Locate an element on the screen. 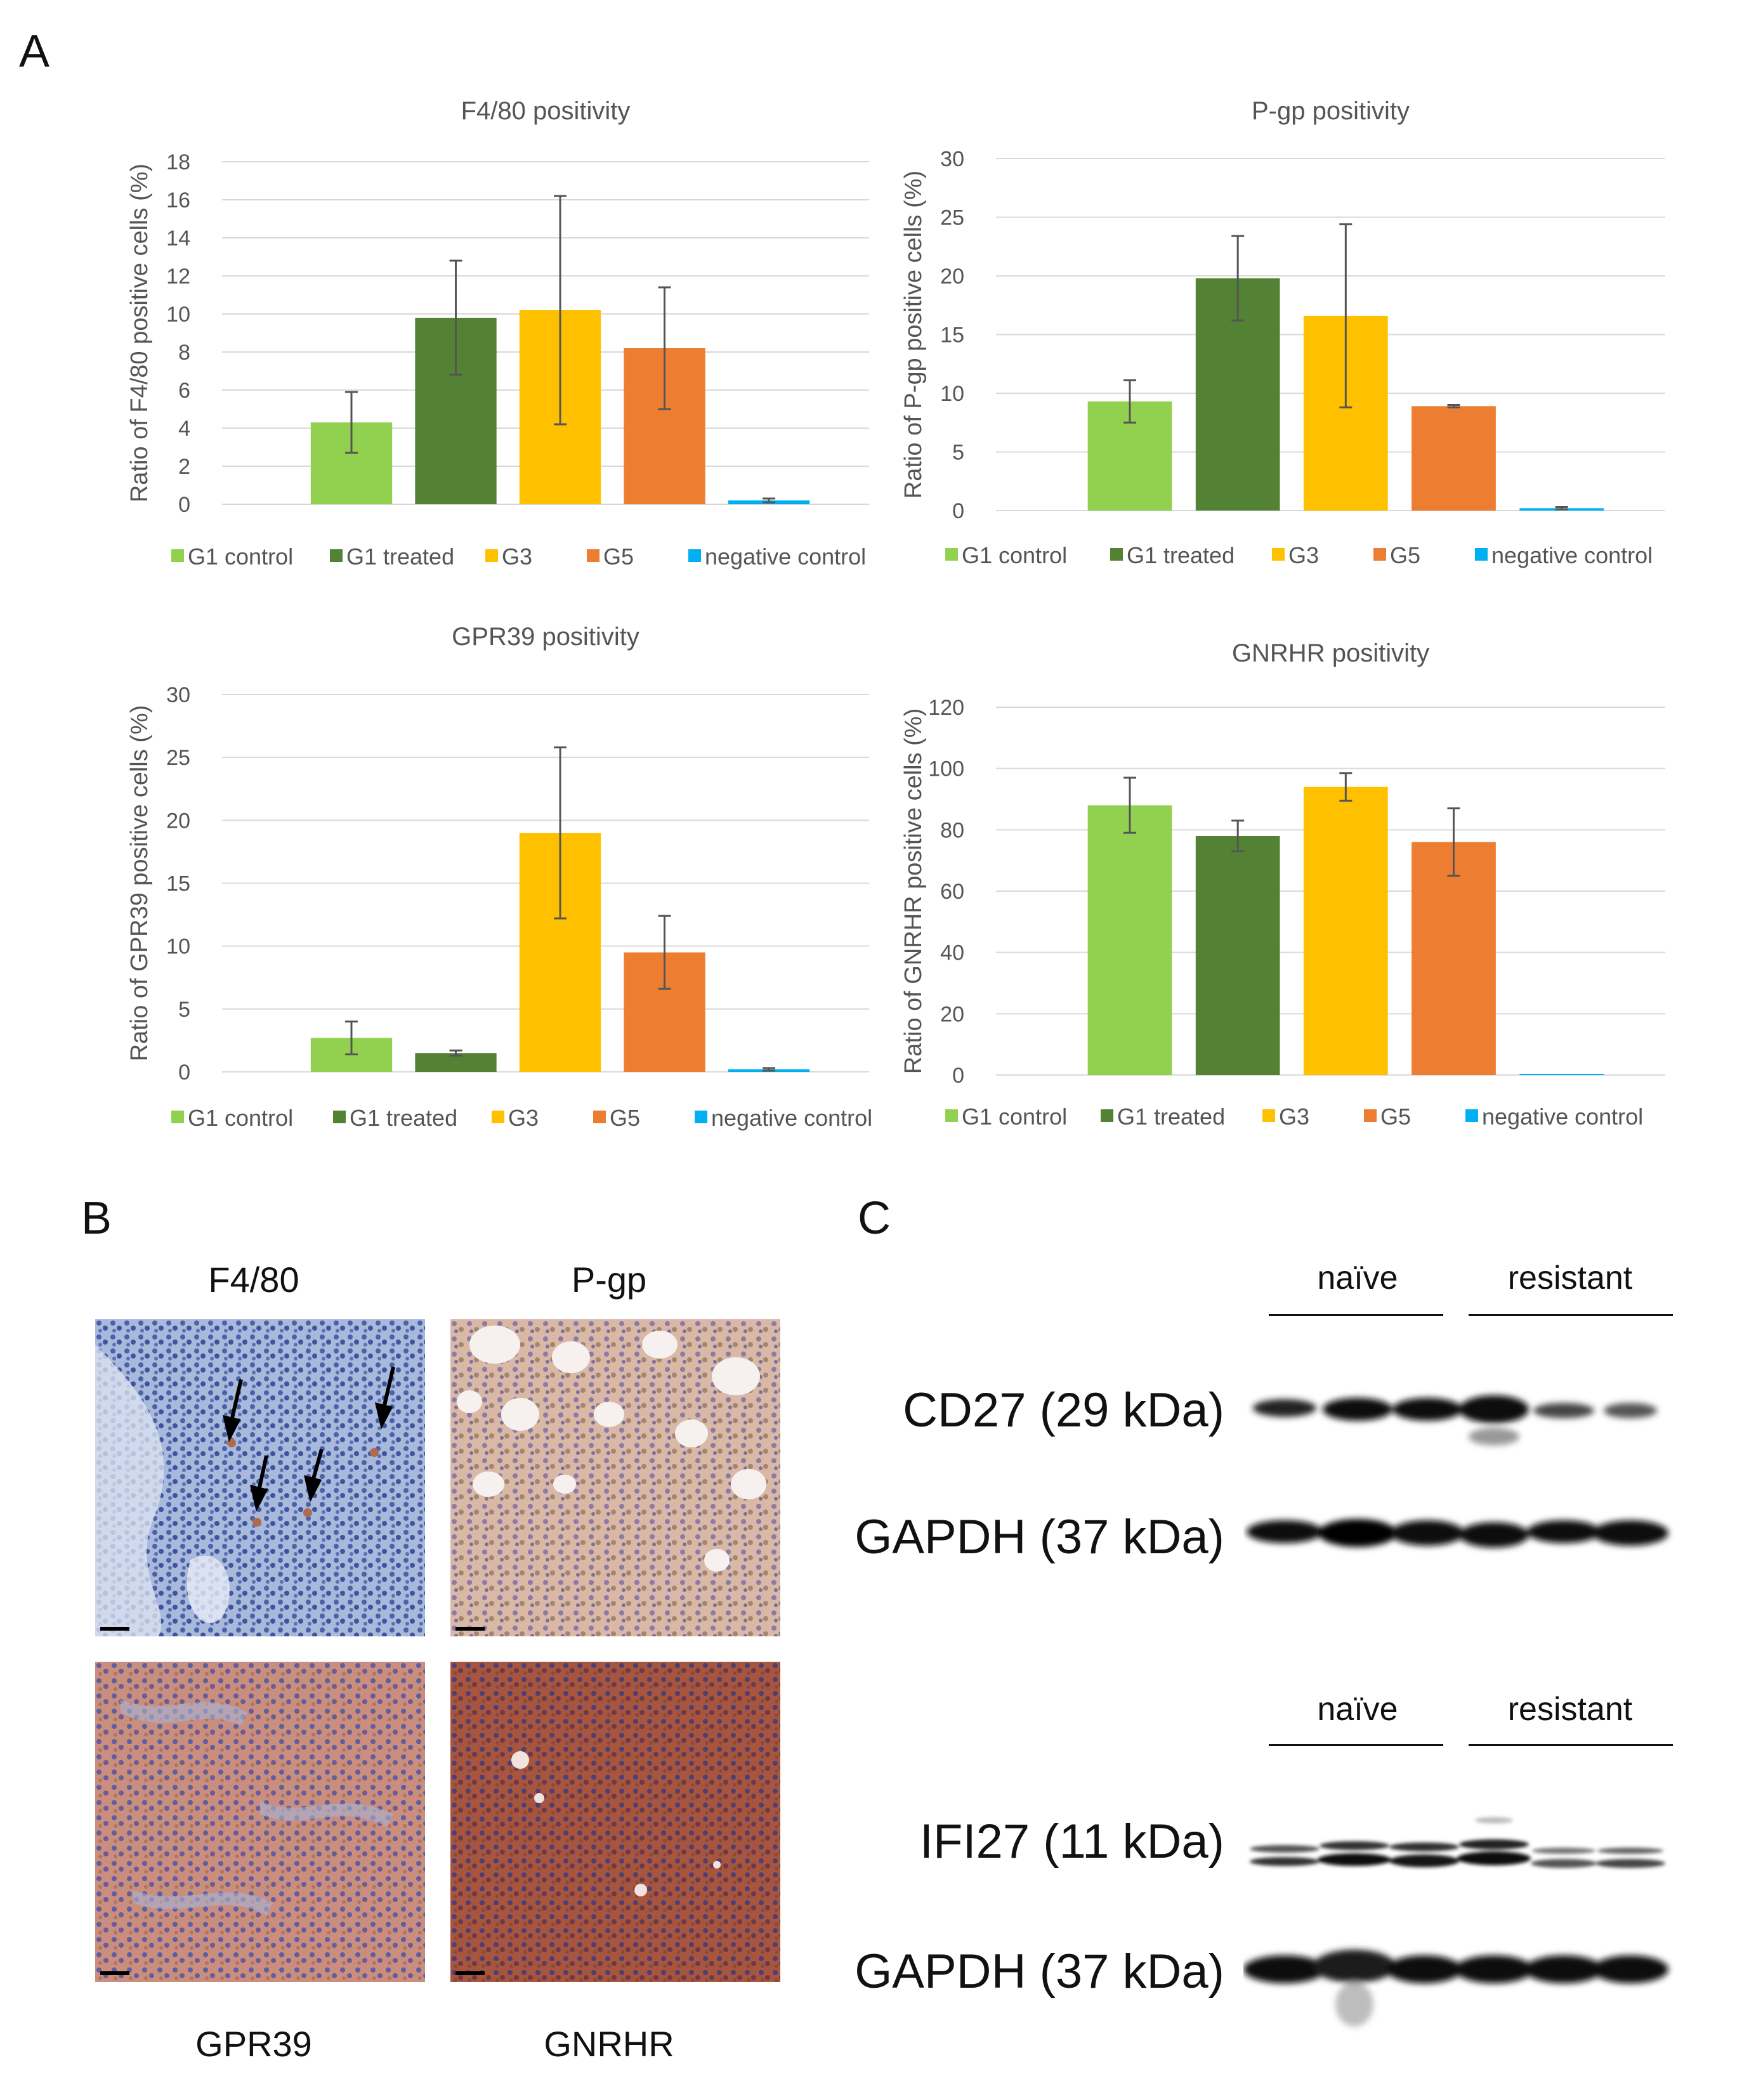  micrograph-label-pgp: P-gp is located at coordinates (609, 1280).